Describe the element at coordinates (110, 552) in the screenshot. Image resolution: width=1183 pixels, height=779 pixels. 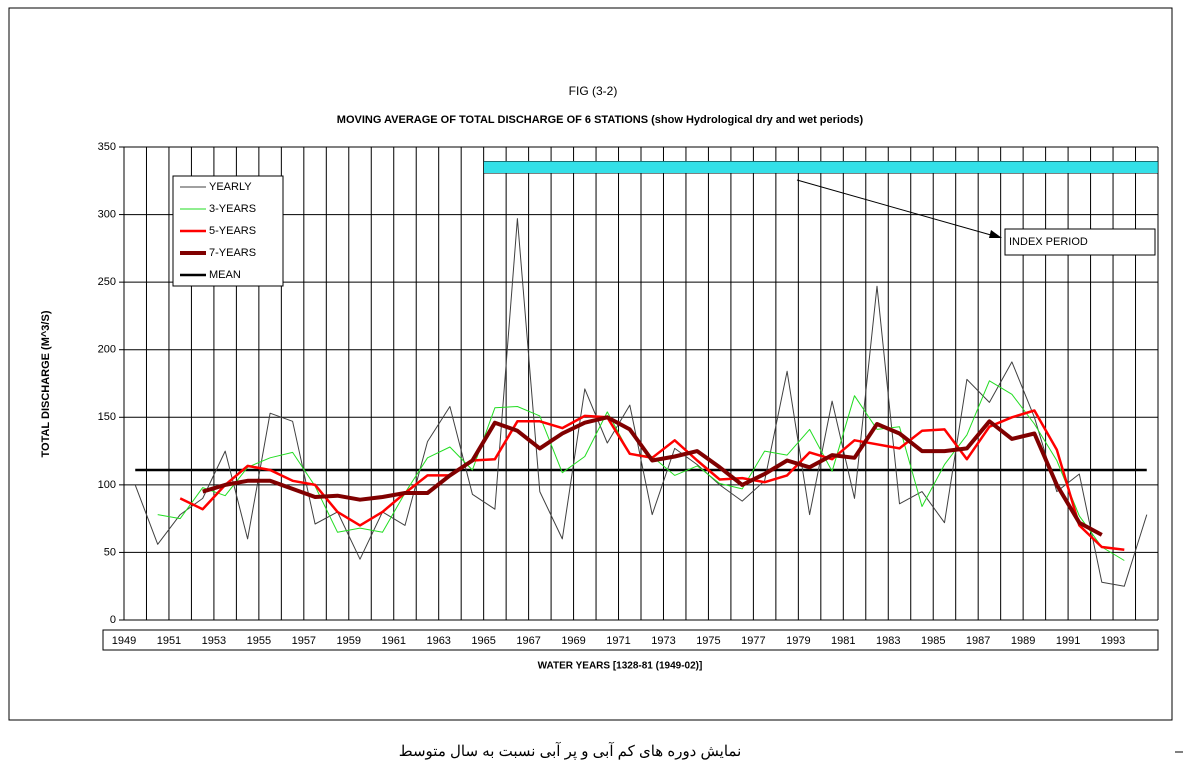
I see `y-tick-label: 50` at that location.